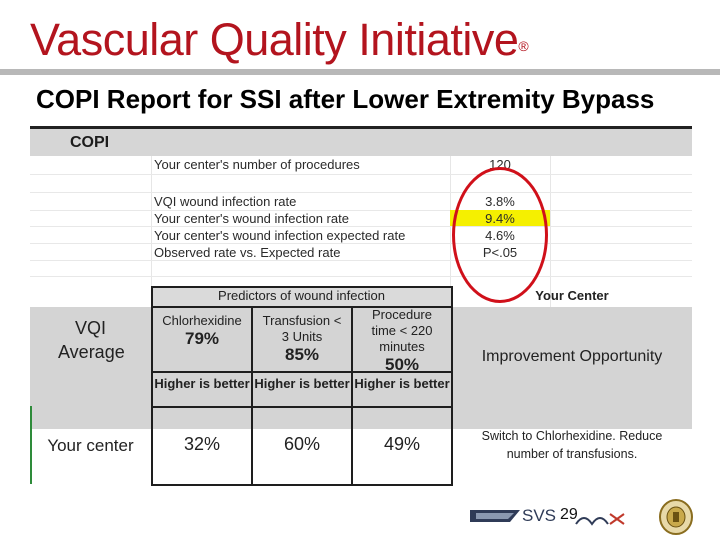 The height and width of the screenshot is (540, 720). Describe the element at coordinates (600, 519) in the screenshot. I see `m2s-logo-icon` at that location.